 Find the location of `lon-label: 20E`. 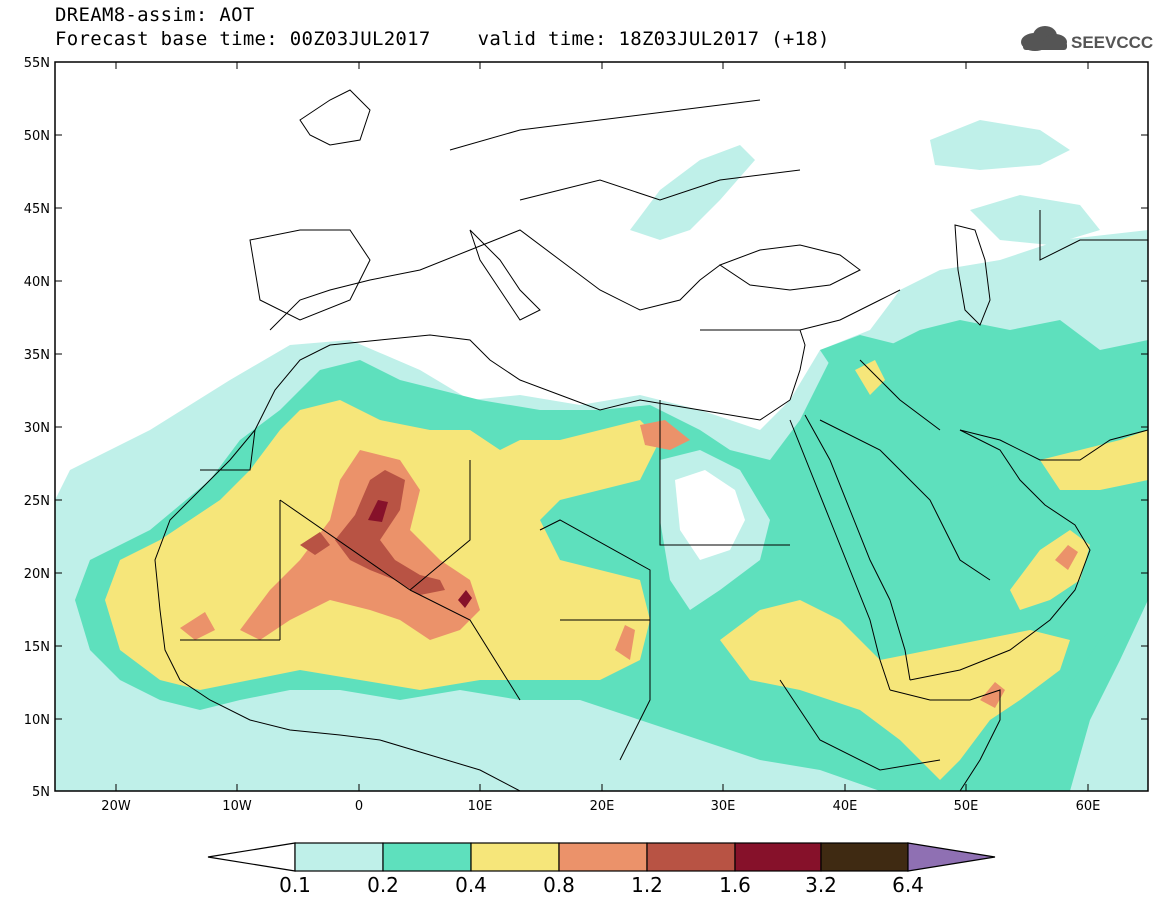

lon-label: 20E is located at coordinates (602, 806).